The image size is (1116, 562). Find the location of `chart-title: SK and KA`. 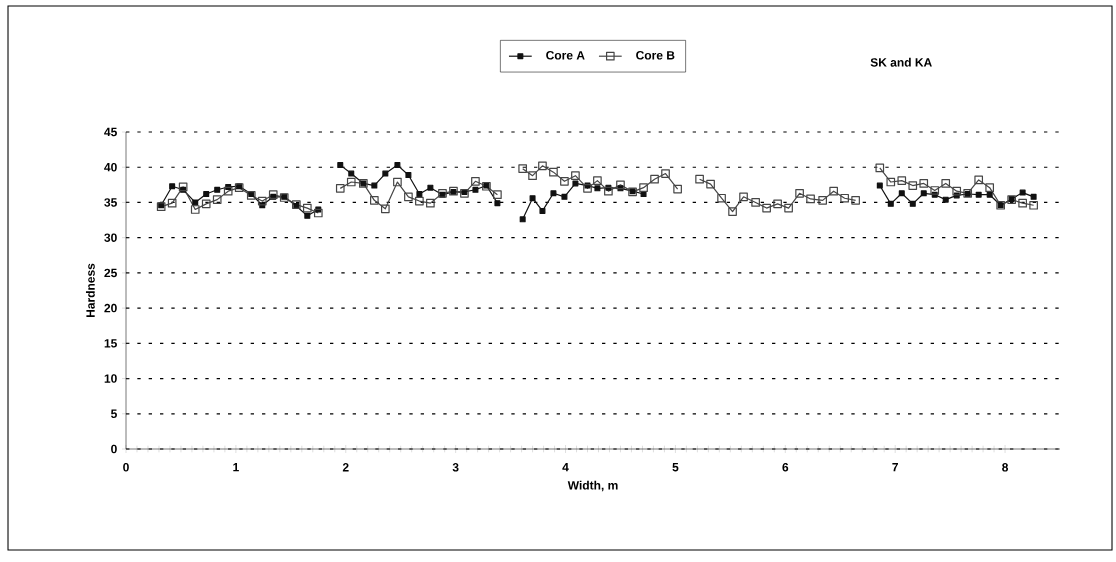

chart-title: SK and KA is located at coordinates (901, 62).